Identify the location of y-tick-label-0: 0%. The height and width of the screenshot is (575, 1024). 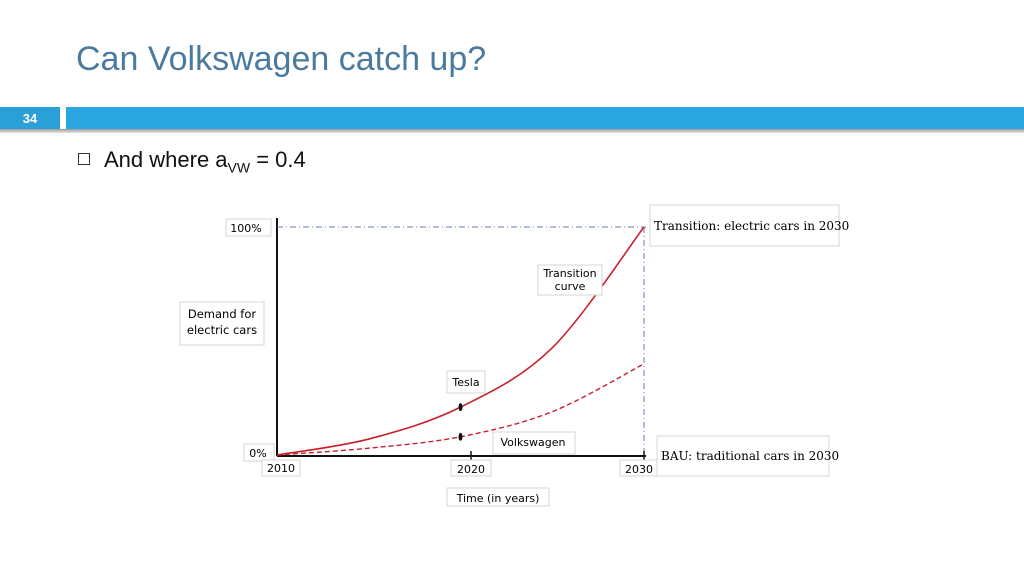
(259, 452).